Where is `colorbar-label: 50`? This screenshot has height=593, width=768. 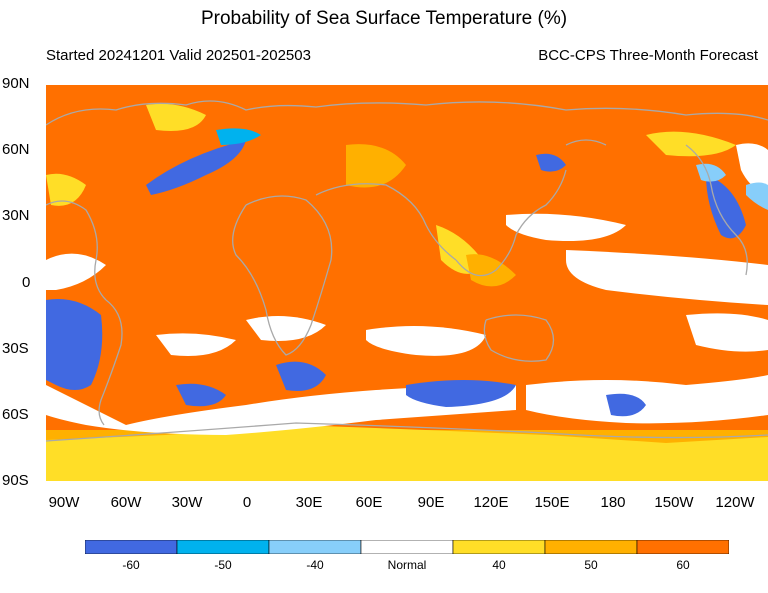 colorbar-label: 50 is located at coordinates (591, 565).